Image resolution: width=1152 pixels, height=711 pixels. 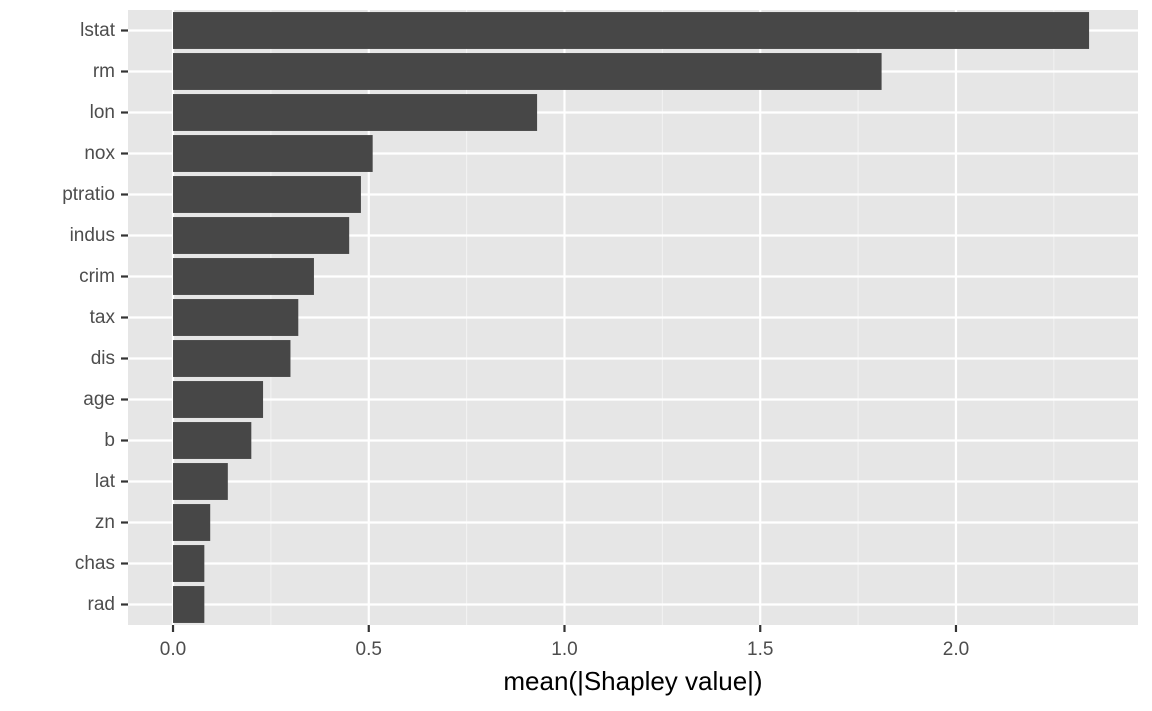 I want to click on bar-rad, so click(x=189, y=604).